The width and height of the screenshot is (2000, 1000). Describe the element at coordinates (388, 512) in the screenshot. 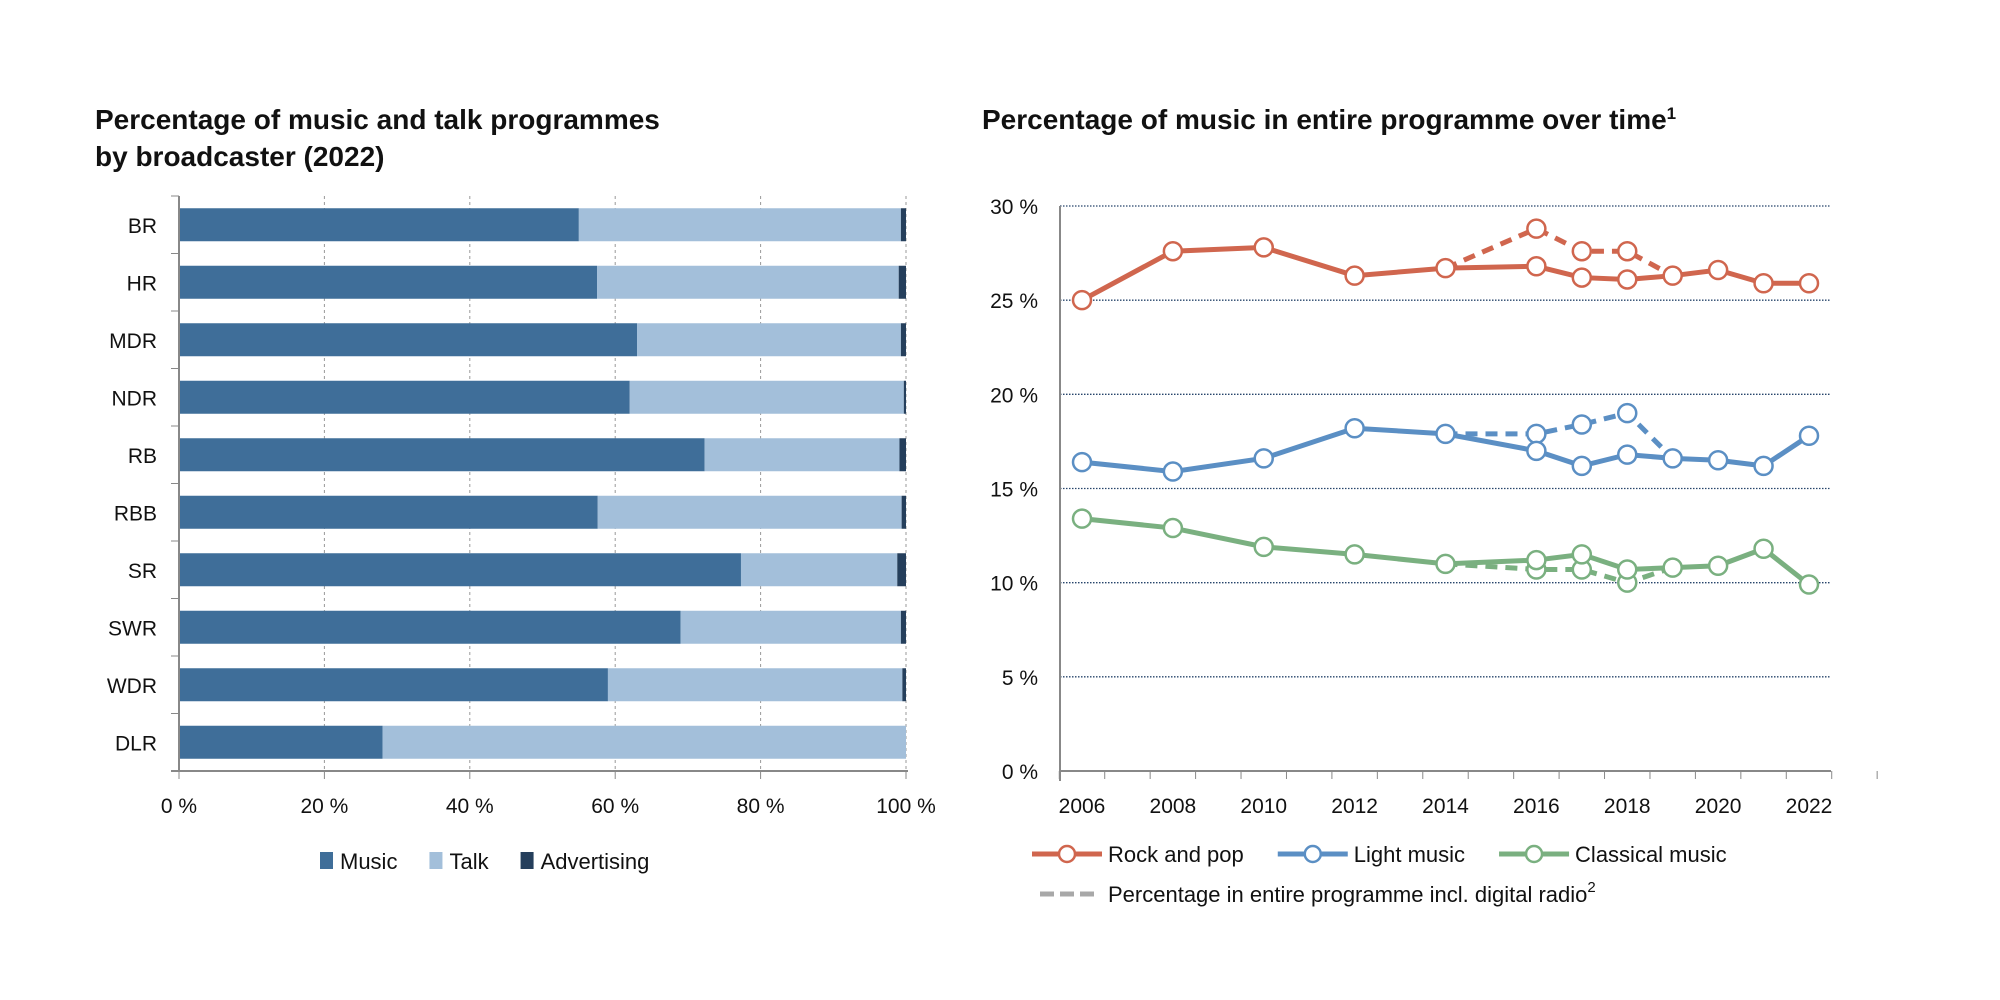

I see `bar-music-rbb` at that location.